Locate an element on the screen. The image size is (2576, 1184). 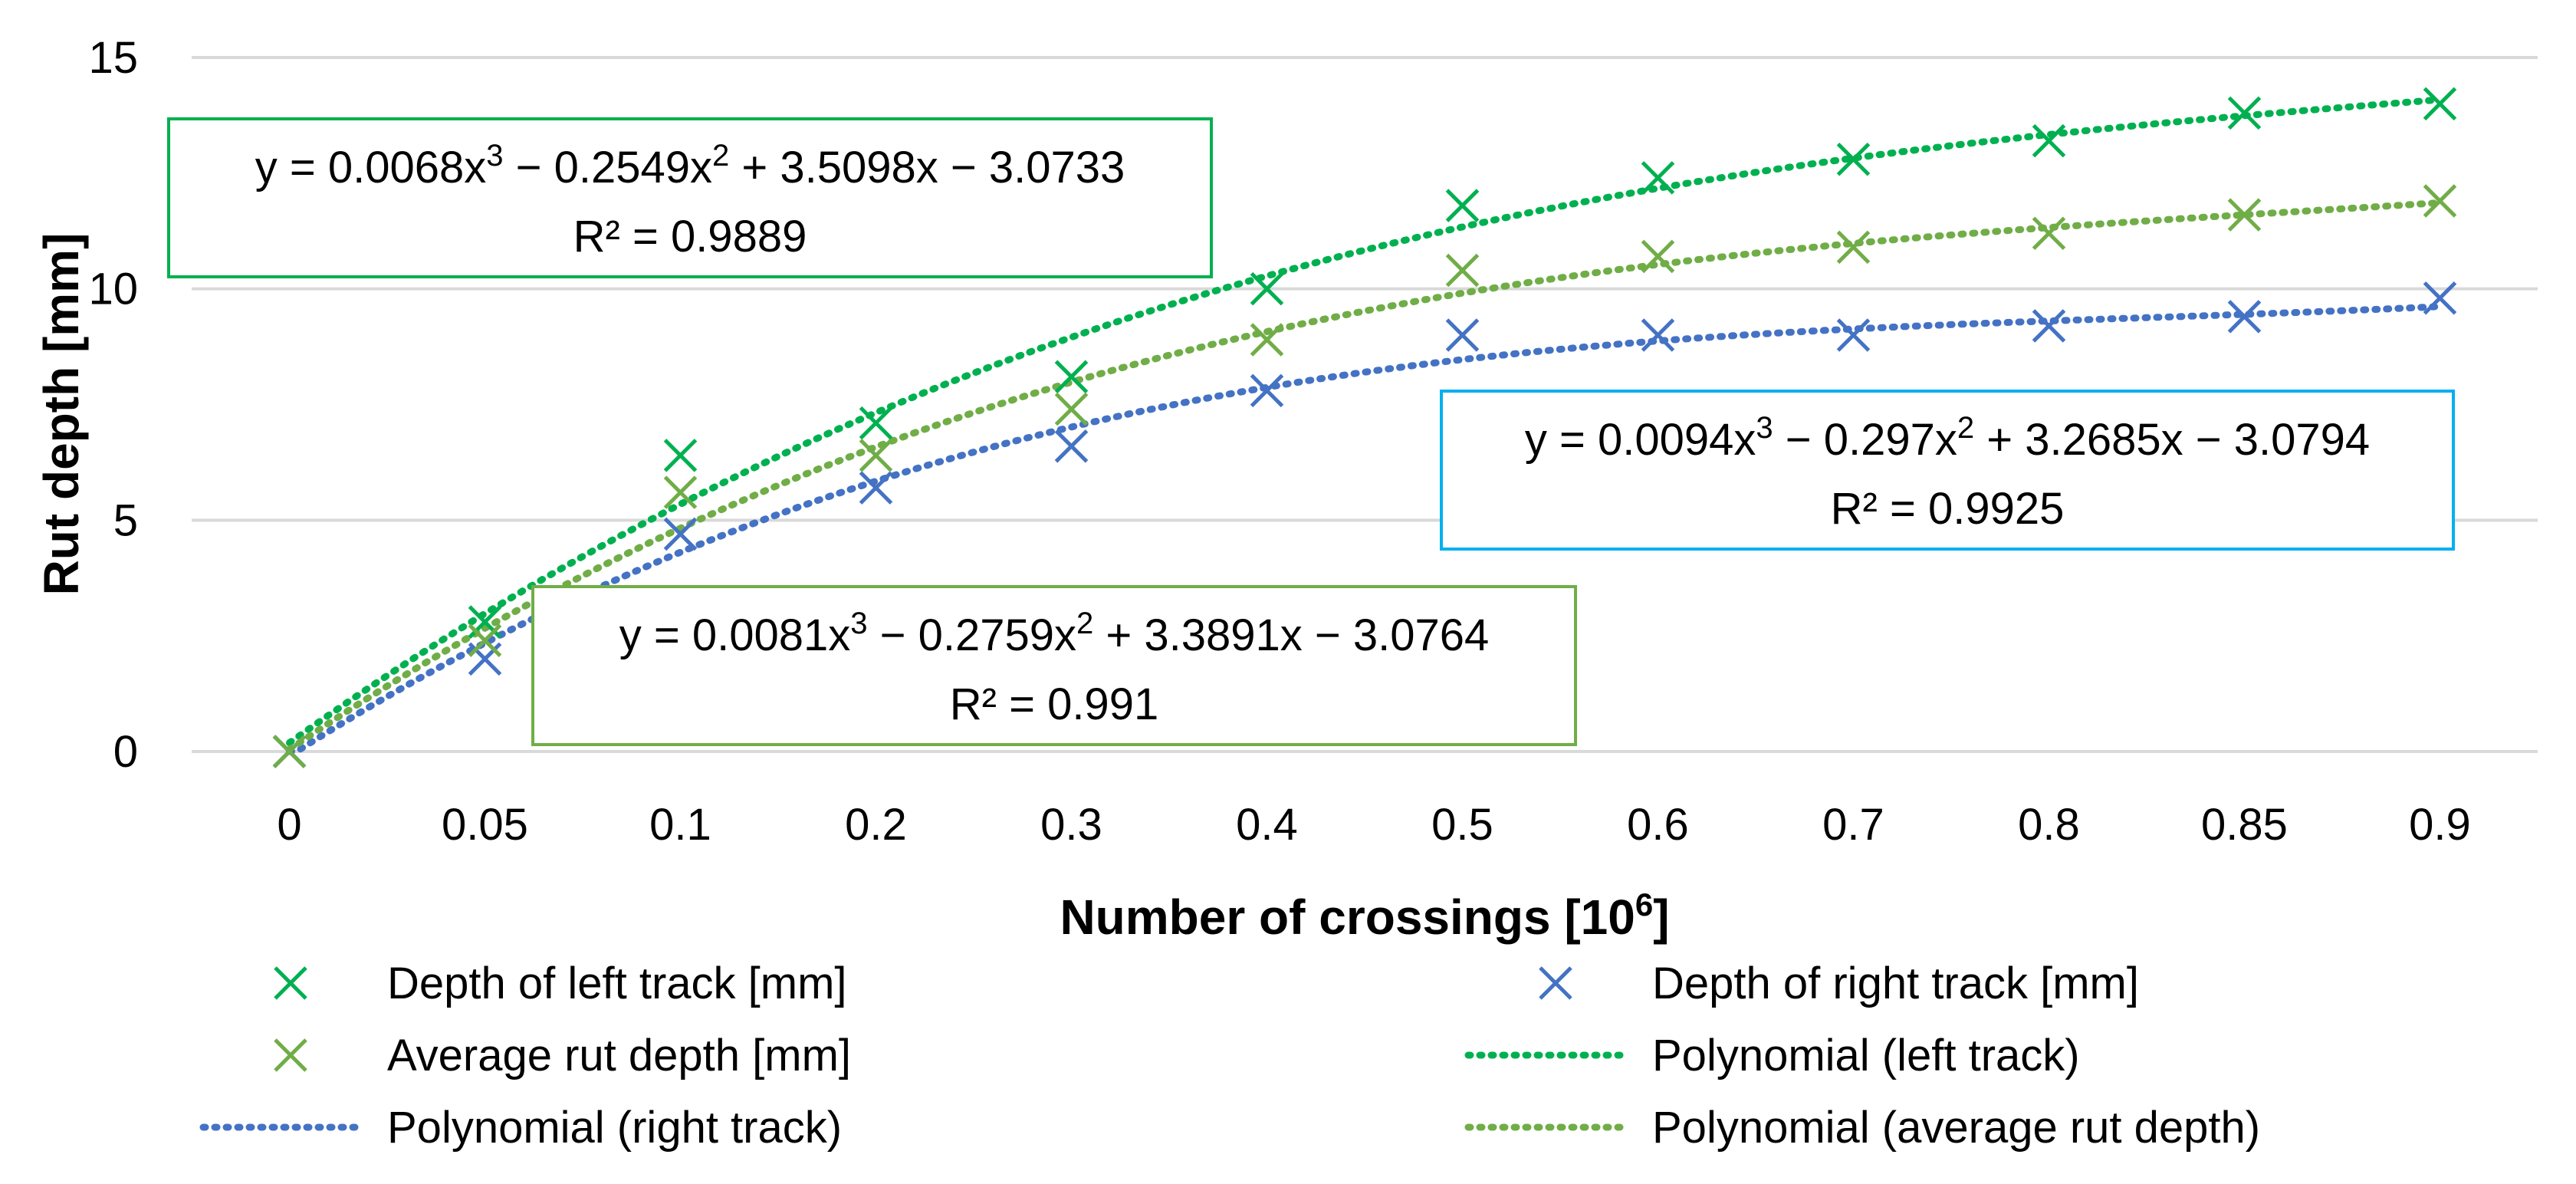
legend-label: Polynomial (average rut depth) is located at coordinates (1956, 1128).